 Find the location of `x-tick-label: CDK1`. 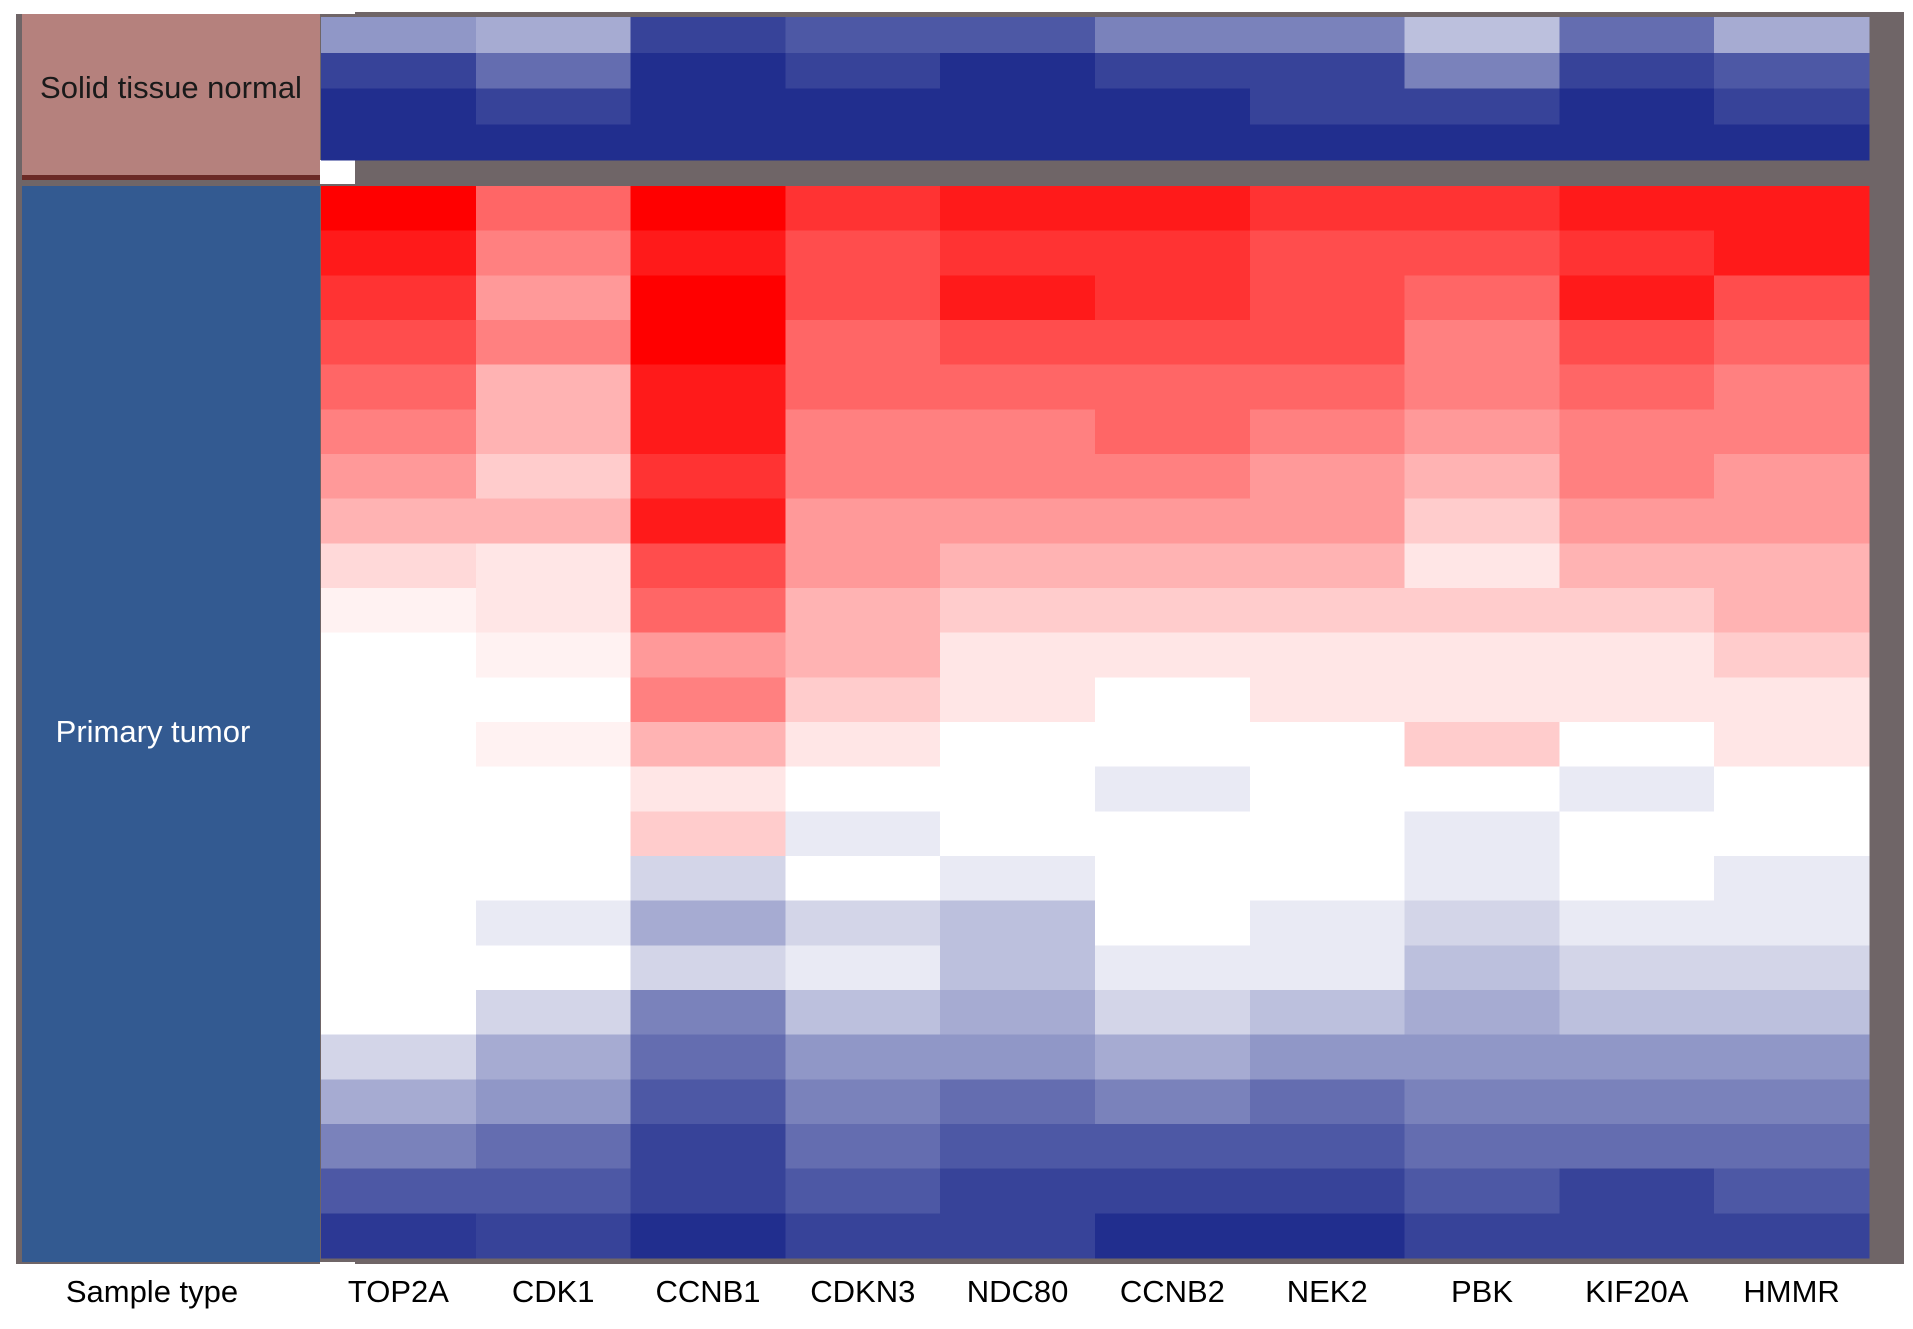

x-tick-label: CDK1 is located at coordinates (553, 1291).